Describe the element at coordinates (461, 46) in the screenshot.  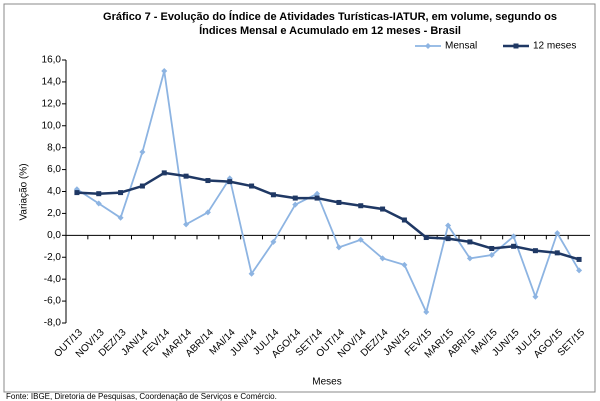
I see `legend-label: Mensal` at that location.